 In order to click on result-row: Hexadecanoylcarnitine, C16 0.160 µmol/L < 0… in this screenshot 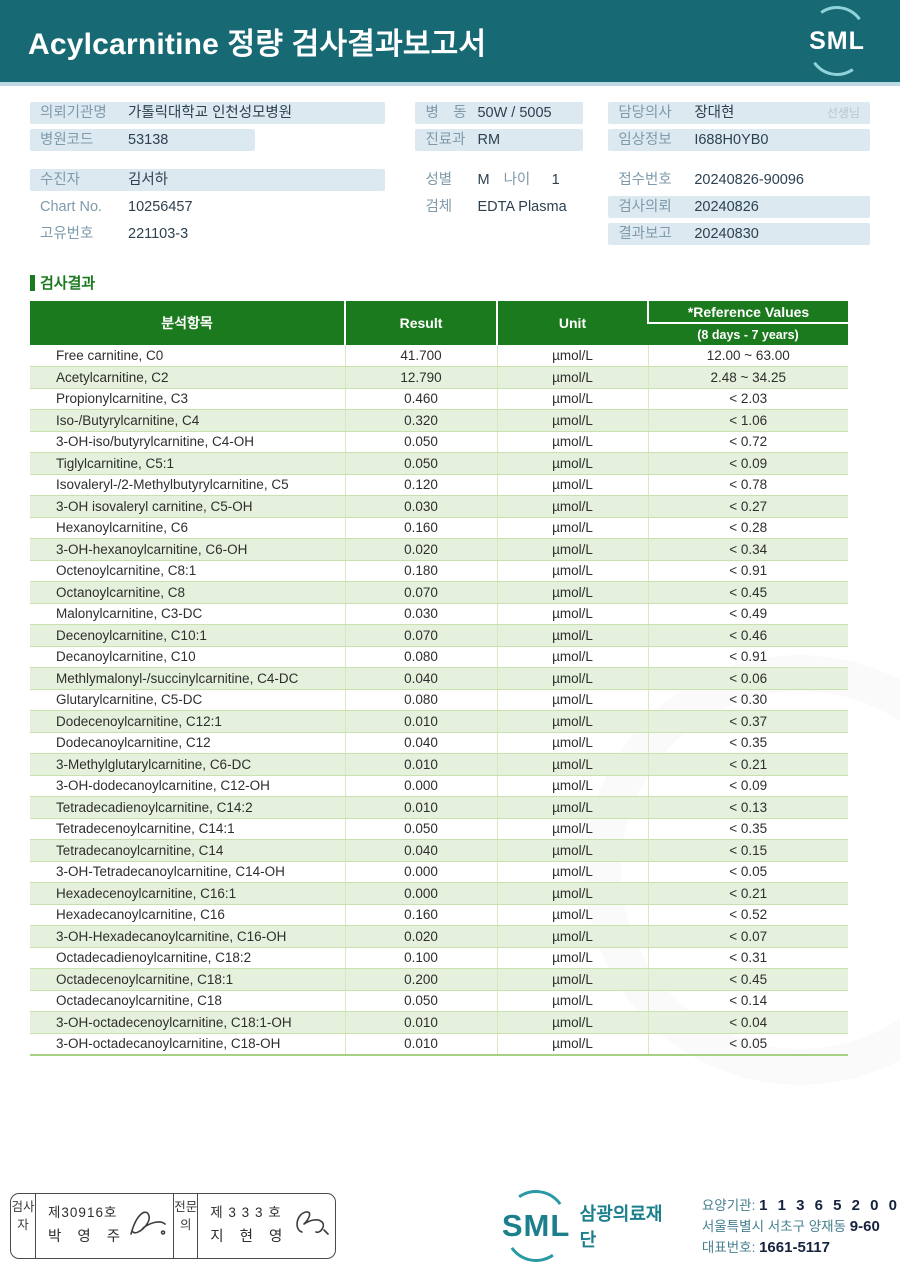, I will do `click(439, 915)`.